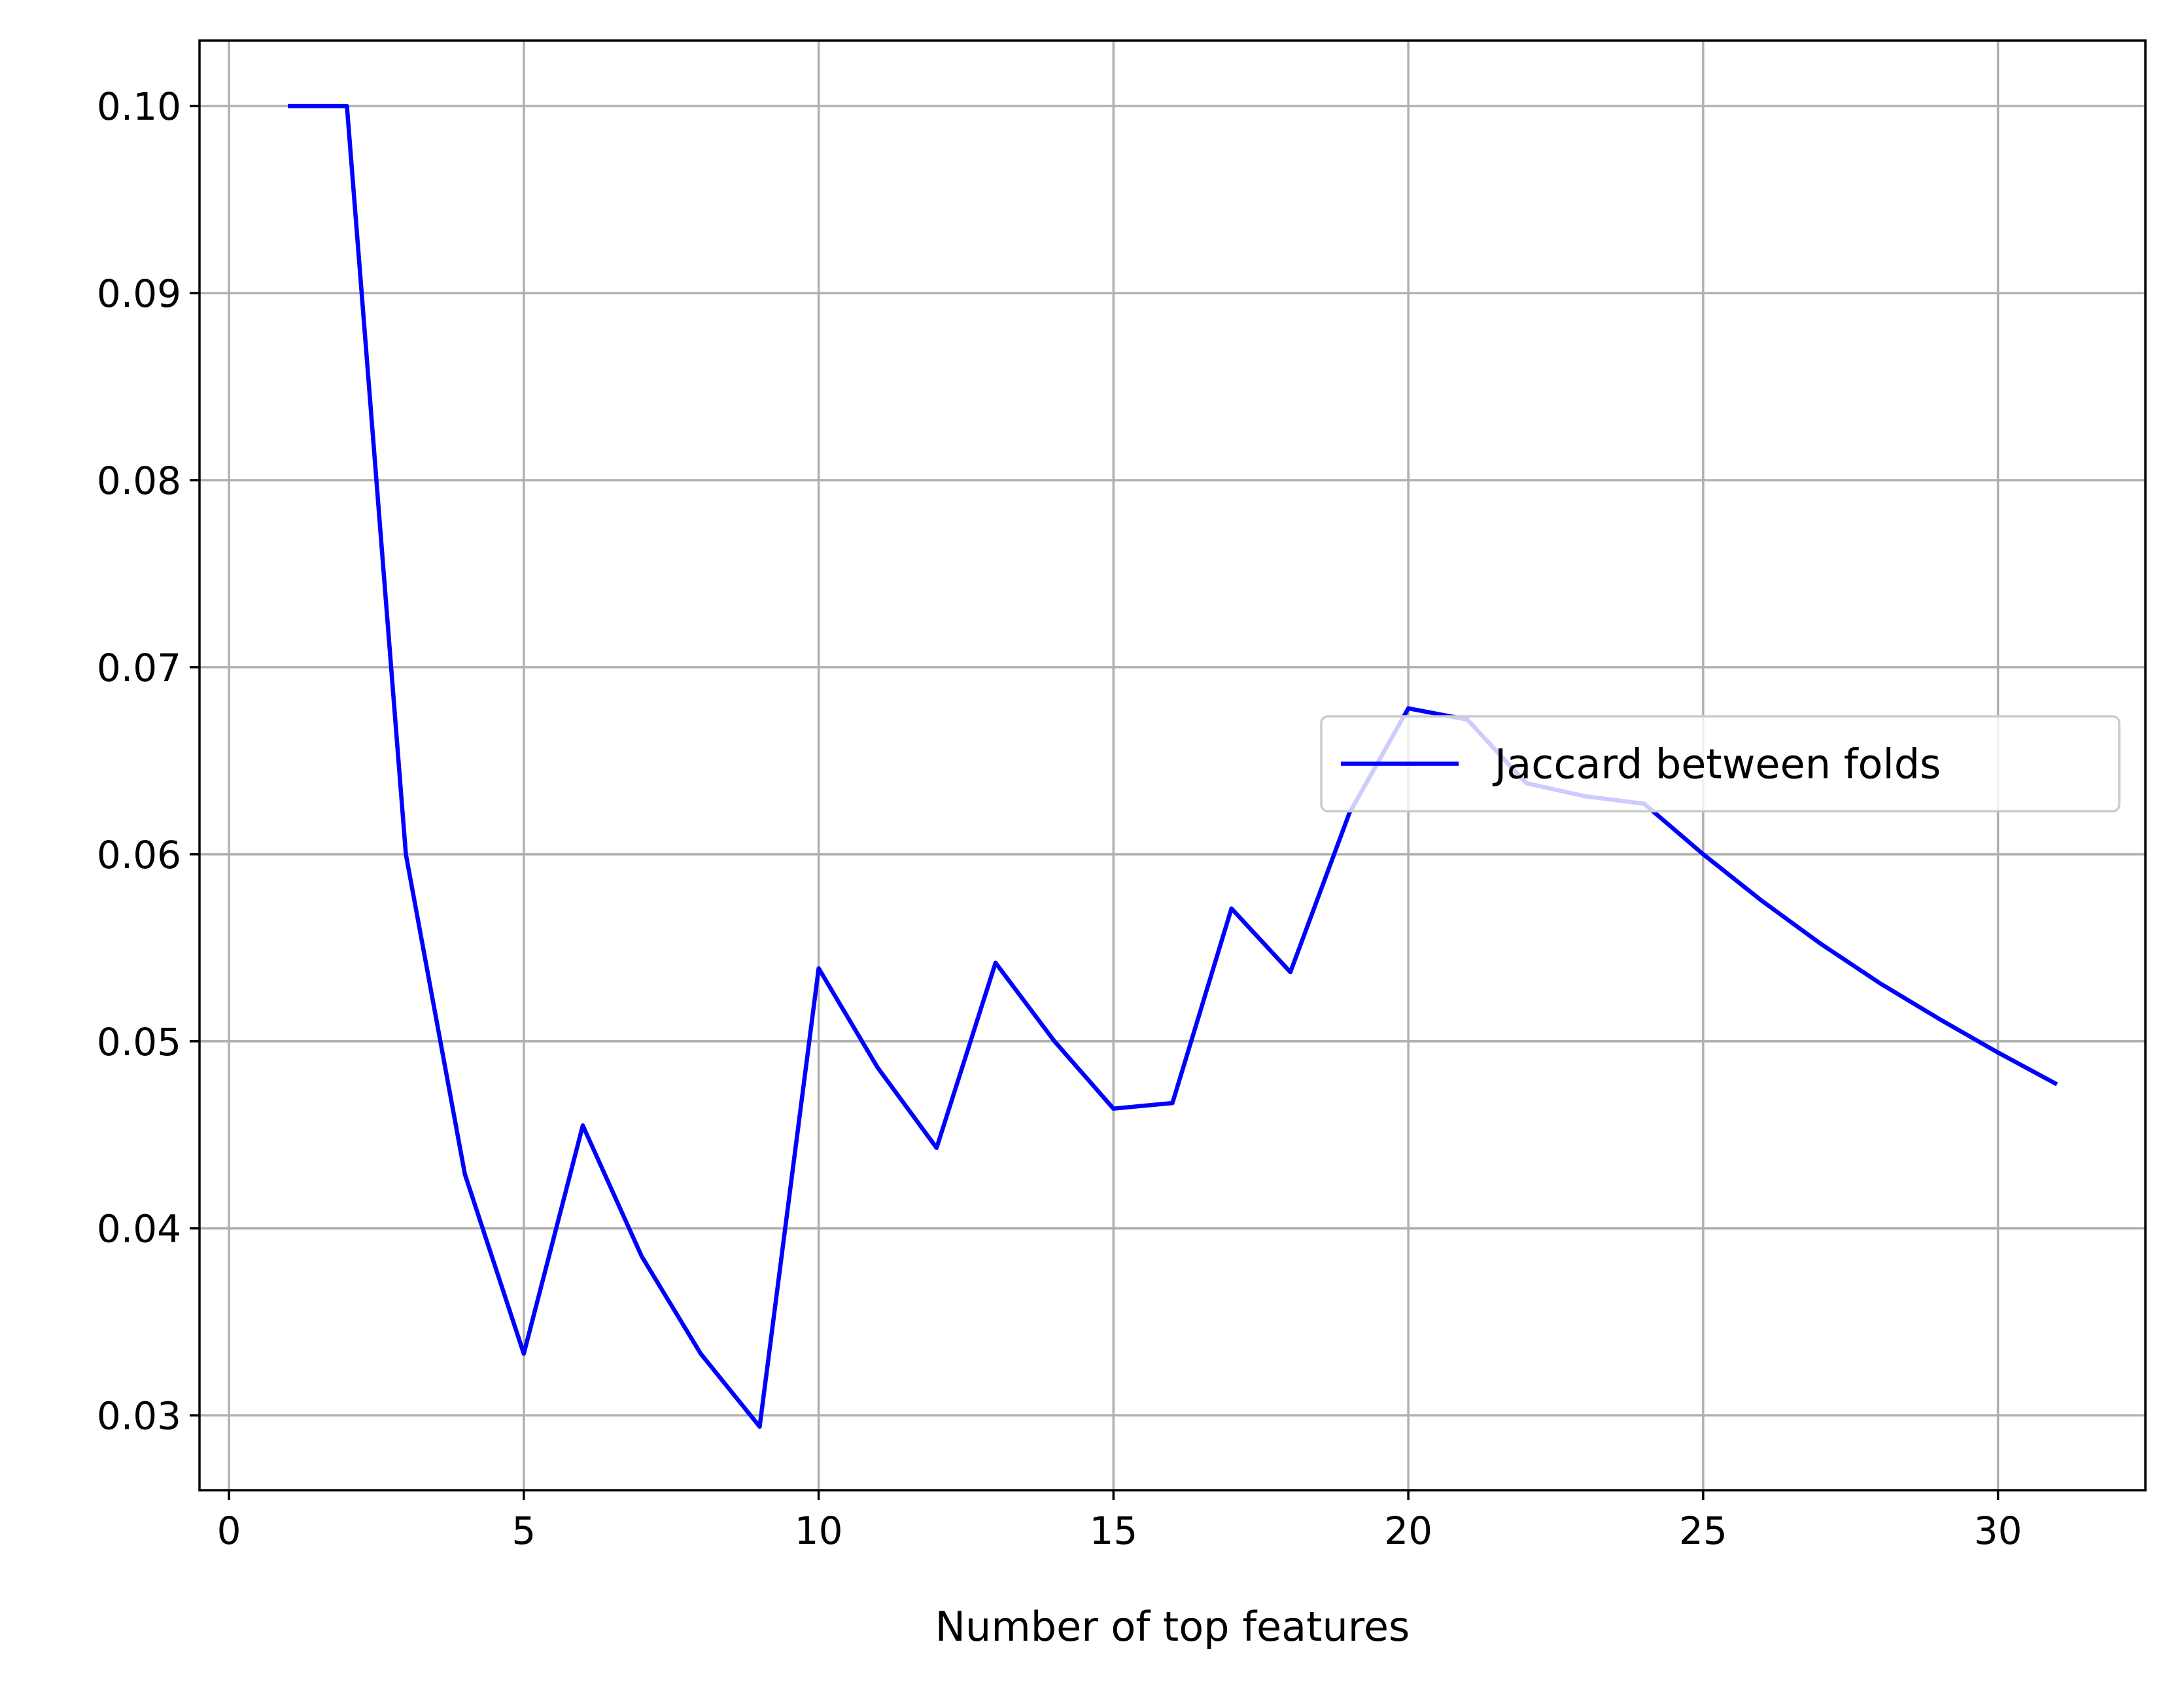 This screenshot has width=2184, height=1695. I want to click on legend: Jaccard between folds, so click(1720, 764).